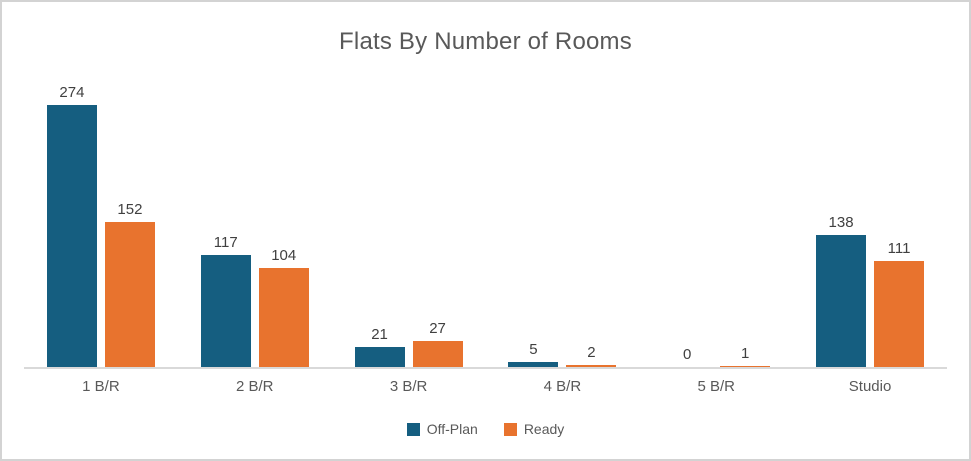 This screenshot has height=461, width=971. I want to click on data-label: 111, so click(899, 248).